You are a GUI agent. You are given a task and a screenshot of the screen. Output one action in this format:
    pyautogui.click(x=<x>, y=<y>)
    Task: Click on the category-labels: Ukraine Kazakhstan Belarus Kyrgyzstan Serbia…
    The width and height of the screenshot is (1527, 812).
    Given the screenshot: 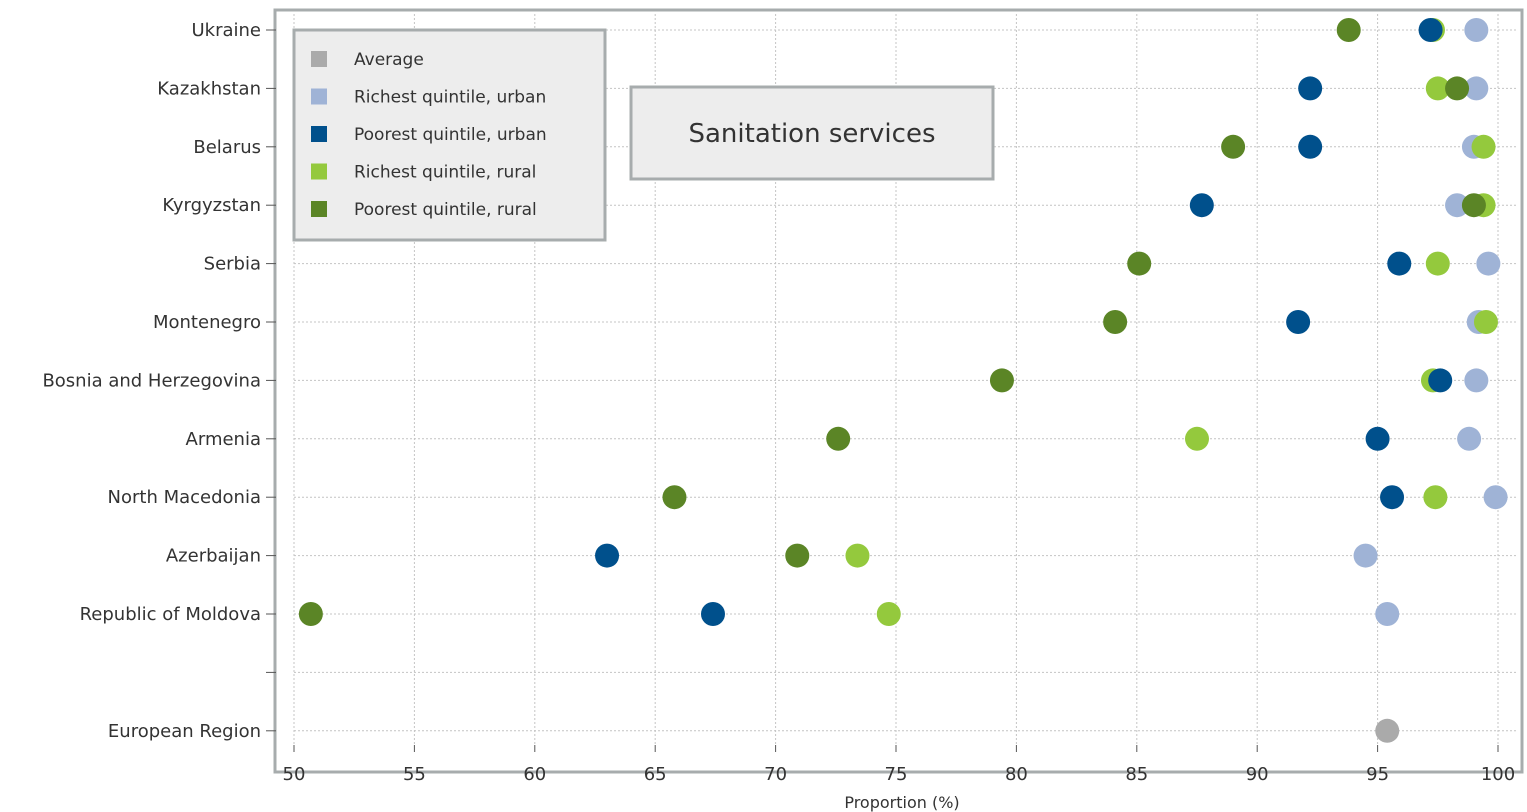 What is the action you would take?
    pyautogui.click(x=159, y=381)
    